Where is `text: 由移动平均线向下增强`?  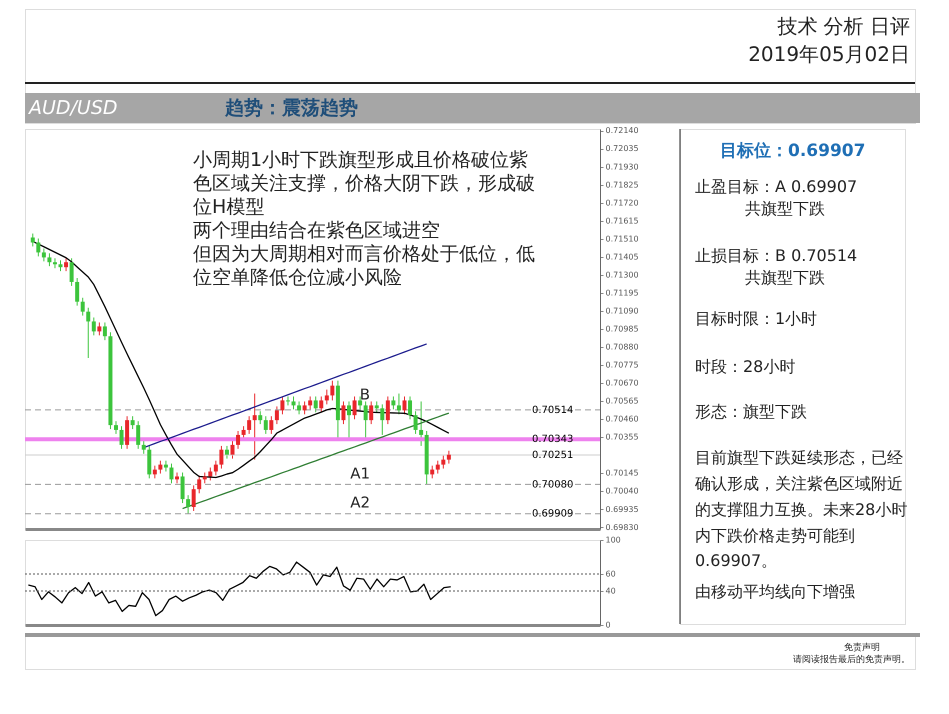
text: 由移动平均线向下增强 is located at coordinates (775, 591).